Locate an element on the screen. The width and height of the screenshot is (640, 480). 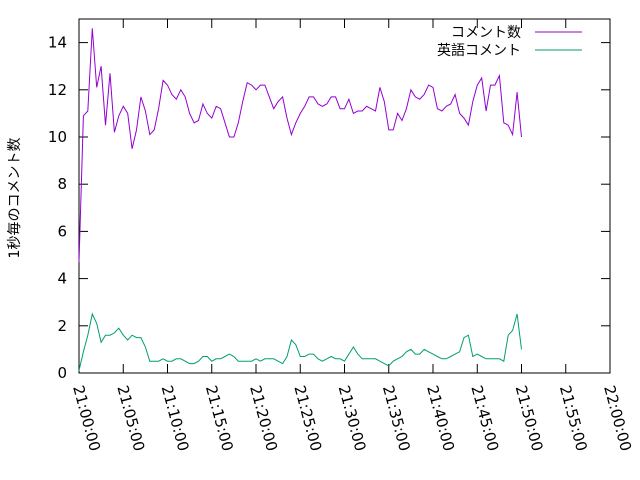
x-tick-label: 21:40:00 is located at coordinates (440, 418).